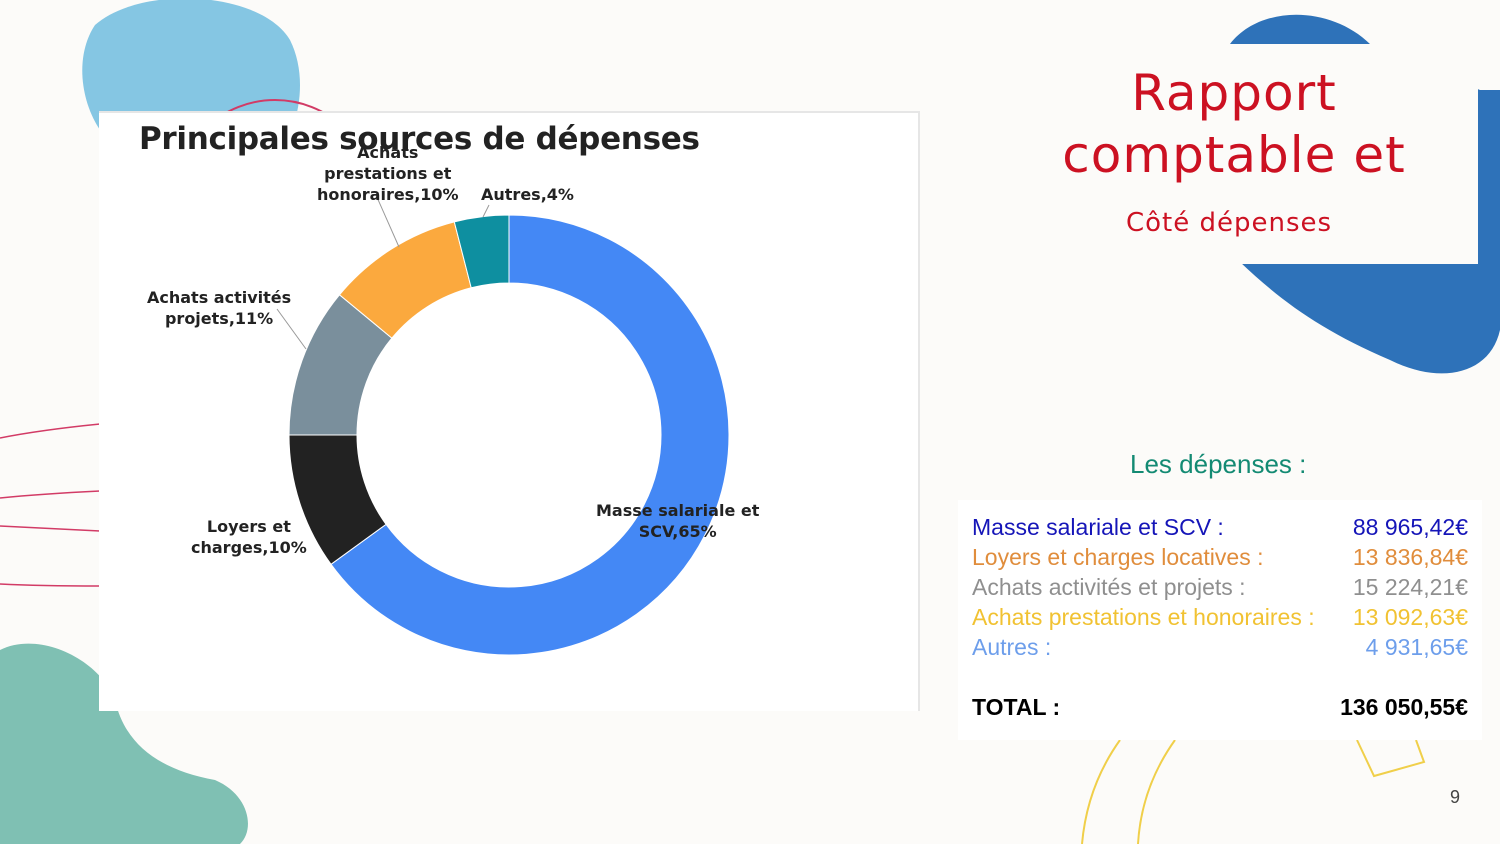 Image resolution: width=1500 pixels, height=844 pixels. What do you see at coordinates (481, 251) in the screenshot?
I see `donut-slice-autres` at bounding box center [481, 251].